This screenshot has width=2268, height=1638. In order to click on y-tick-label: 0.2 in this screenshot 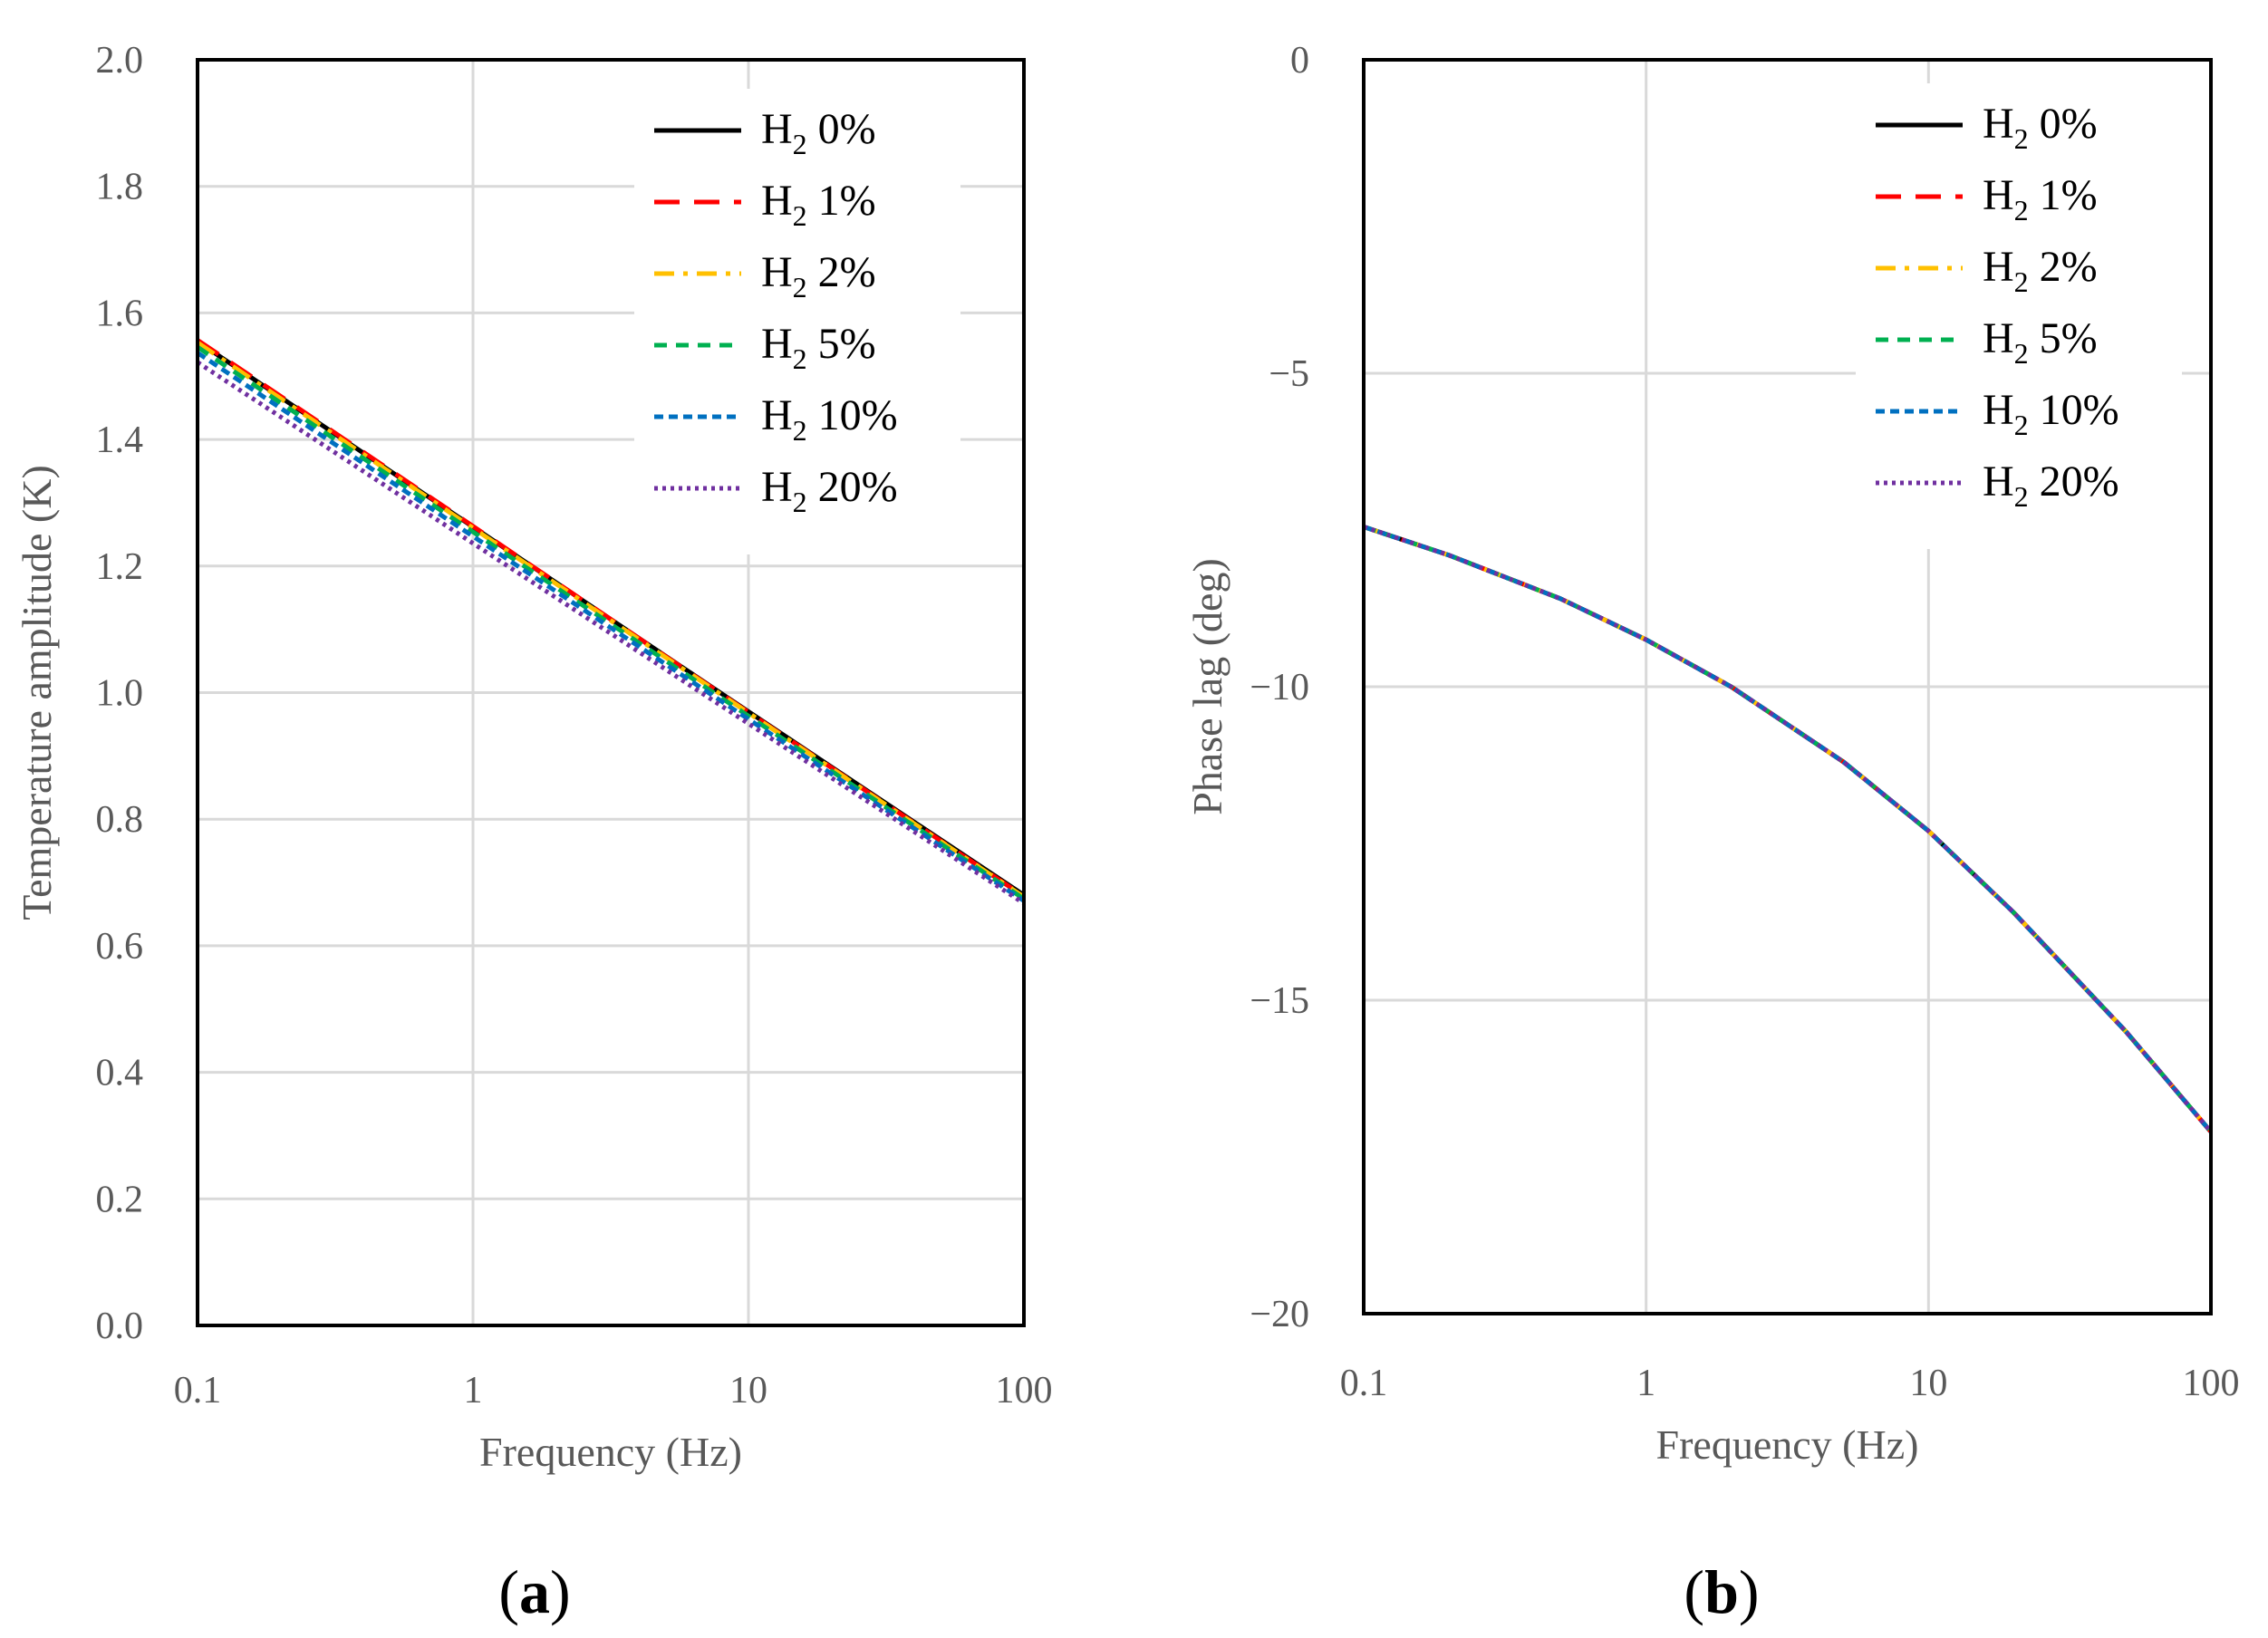, I will do `click(120, 1200)`.